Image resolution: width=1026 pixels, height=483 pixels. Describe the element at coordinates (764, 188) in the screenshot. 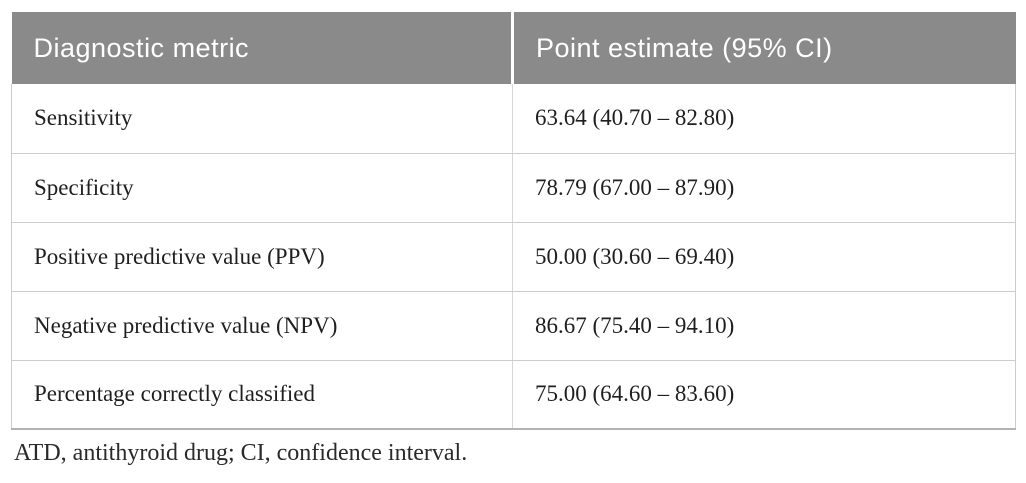

I see `value-cell-specificity: 78.79 (67.00 – 87.90)` at that location.